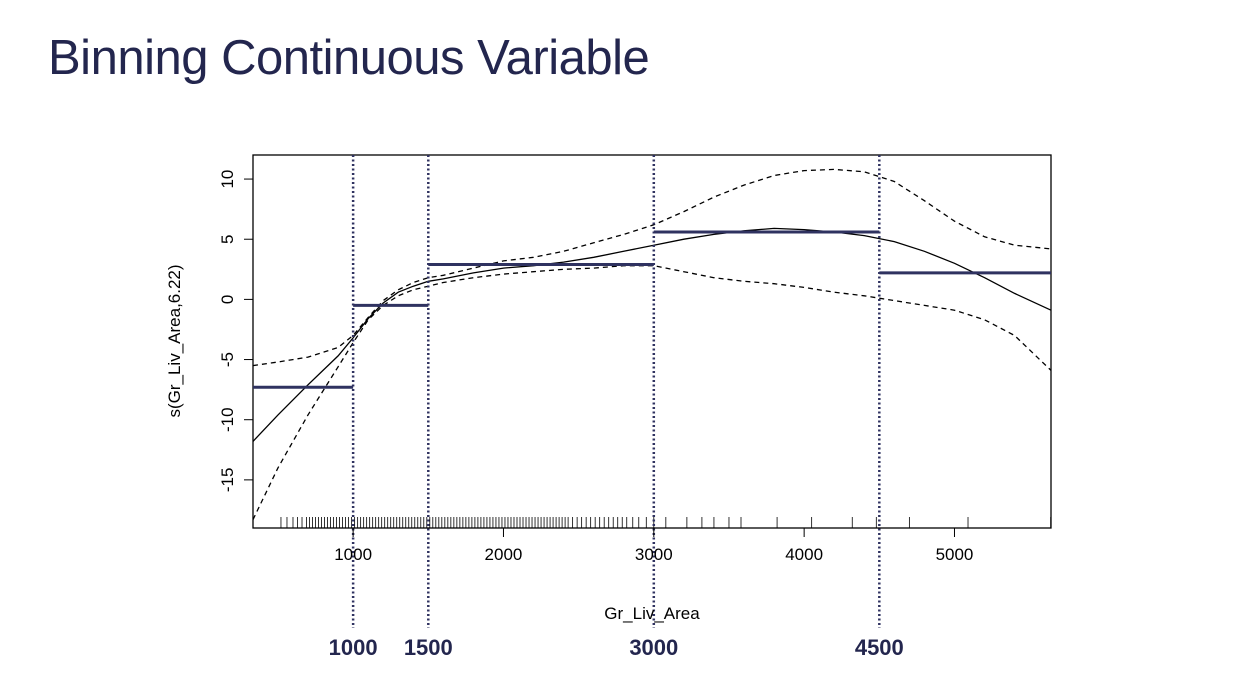 The image size is (1260, 684). I want to click on x-axis-label: Gr_Liv_Area, so click(652, 613).